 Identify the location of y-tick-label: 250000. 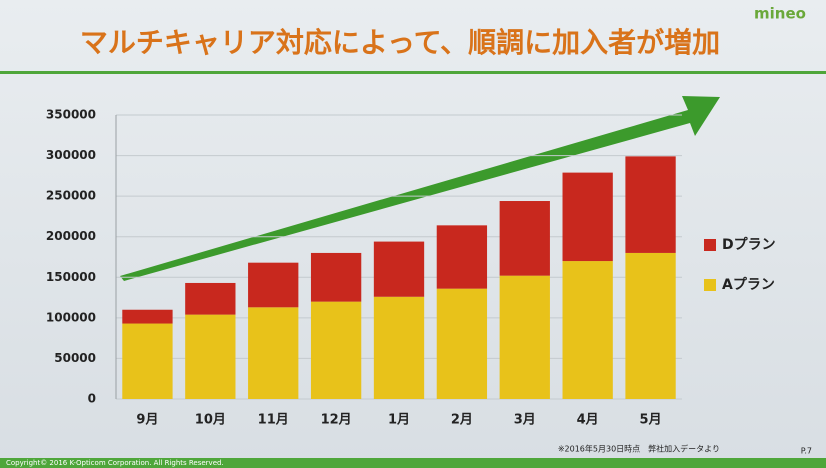
(71, 196).